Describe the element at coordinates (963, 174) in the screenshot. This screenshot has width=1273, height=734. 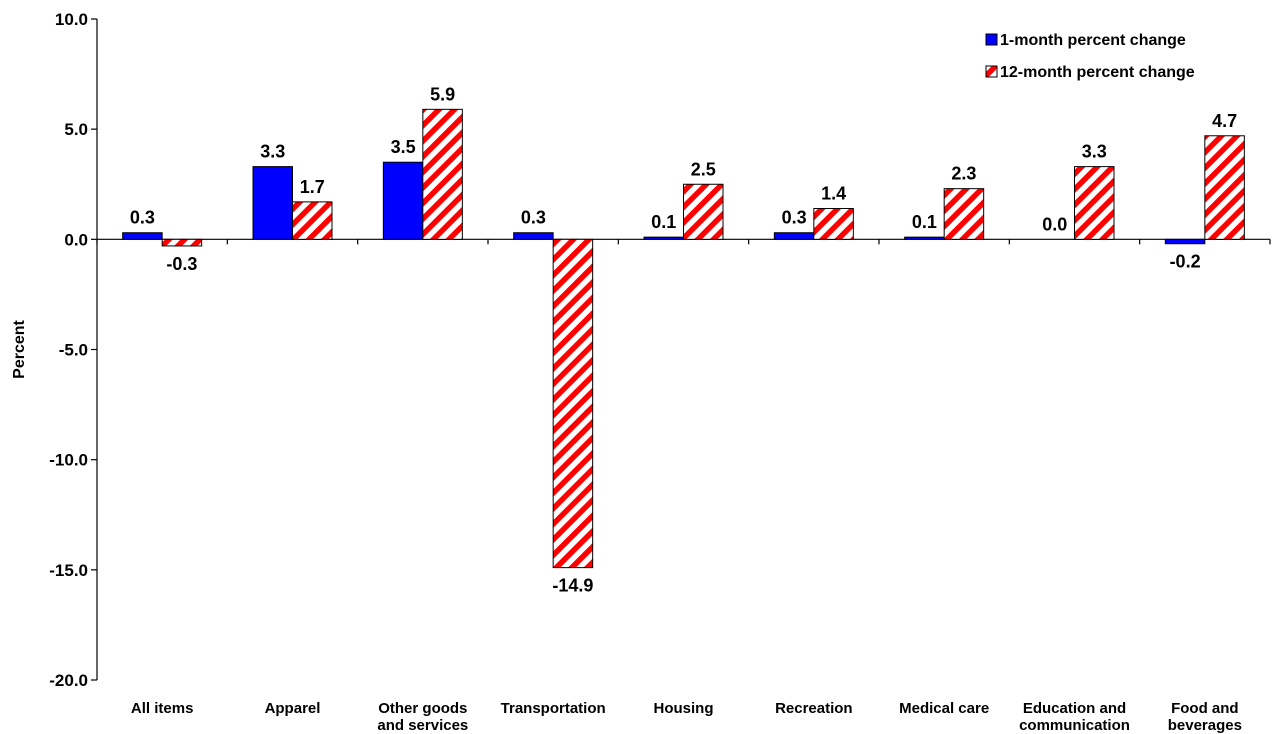
I see `data-label-12-month: 2.3` at that location.